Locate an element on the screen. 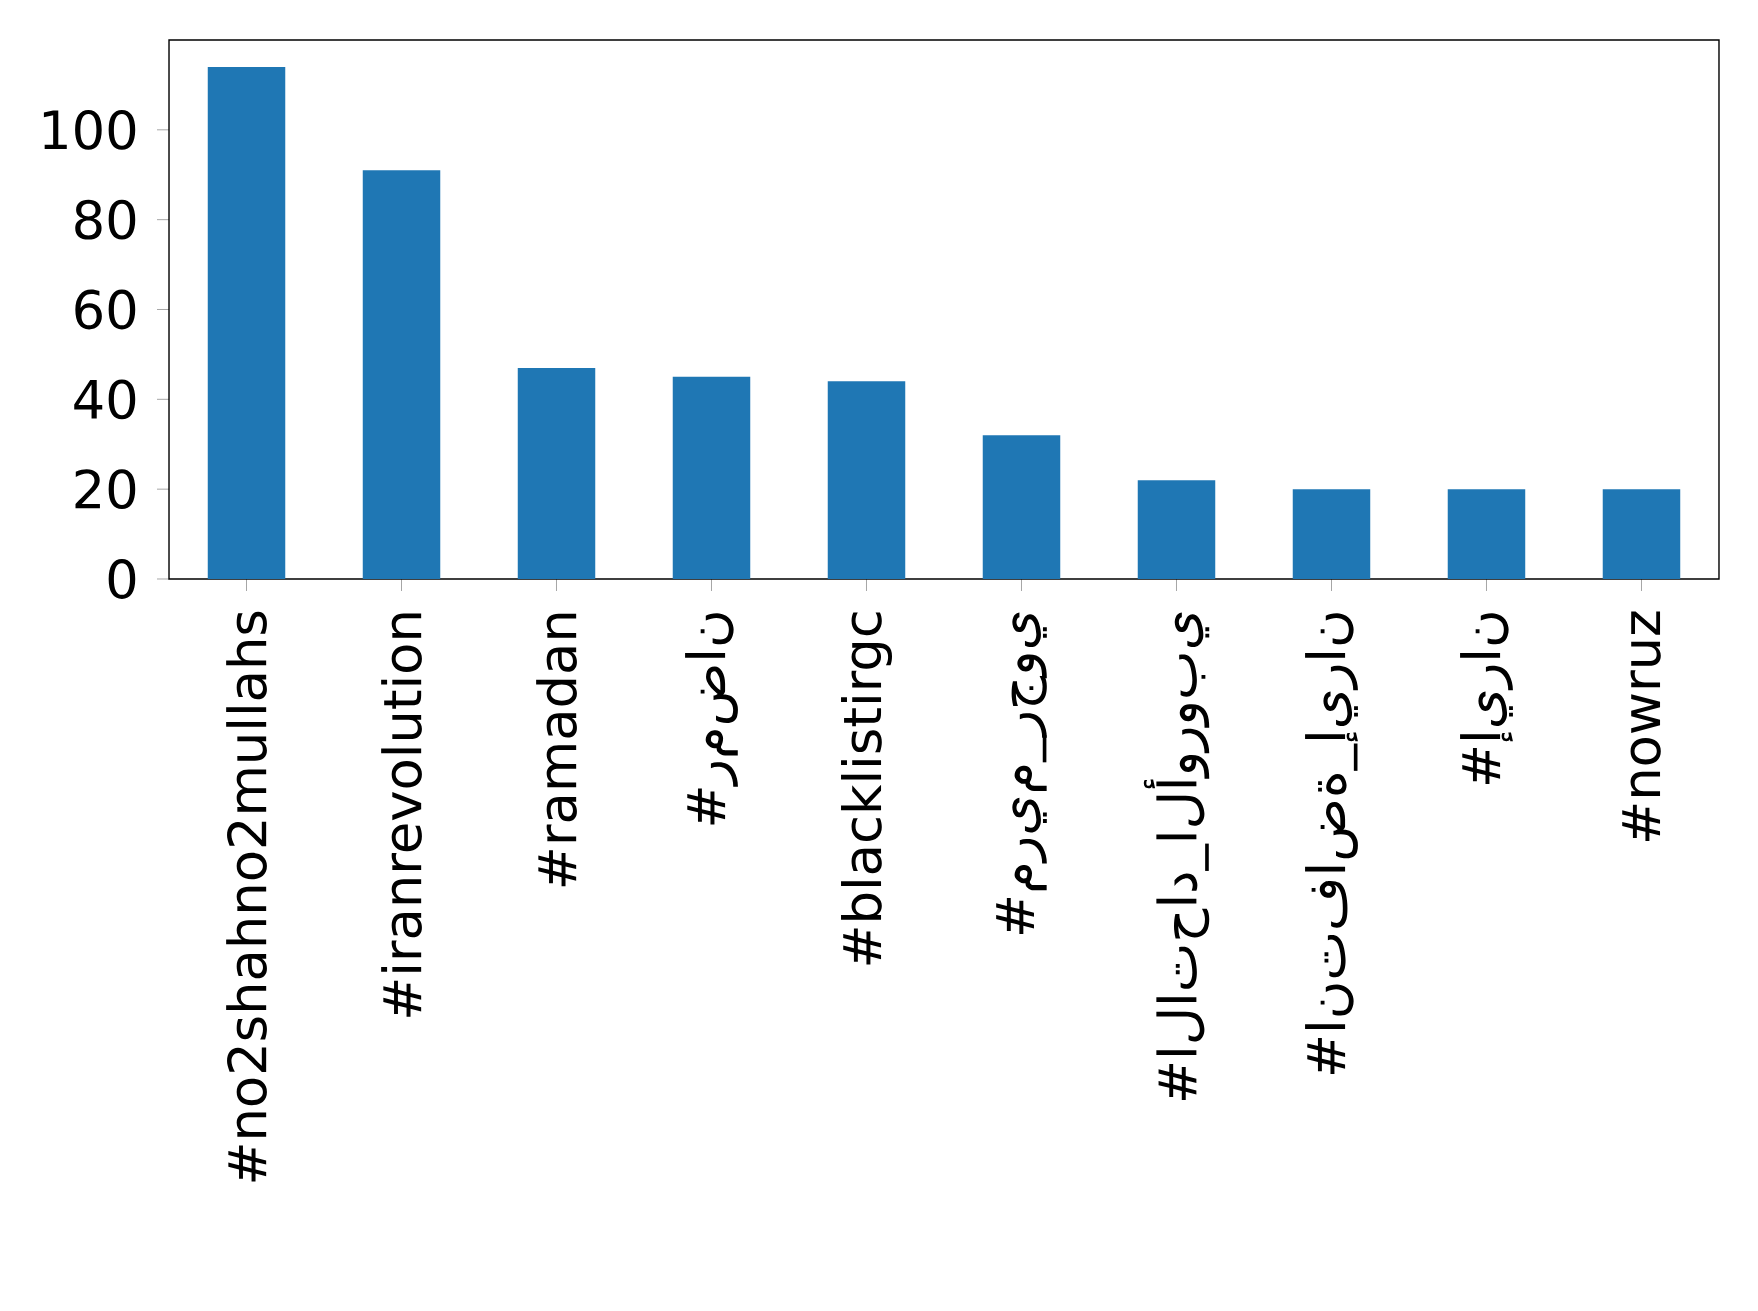  x-tick-label: #ramadan is located at coordinates (556, 750).